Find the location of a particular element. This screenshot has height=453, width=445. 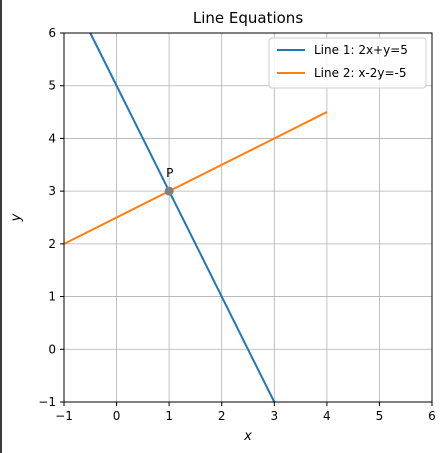

x-tick-label: 2 is located at coordinates (222, 416).